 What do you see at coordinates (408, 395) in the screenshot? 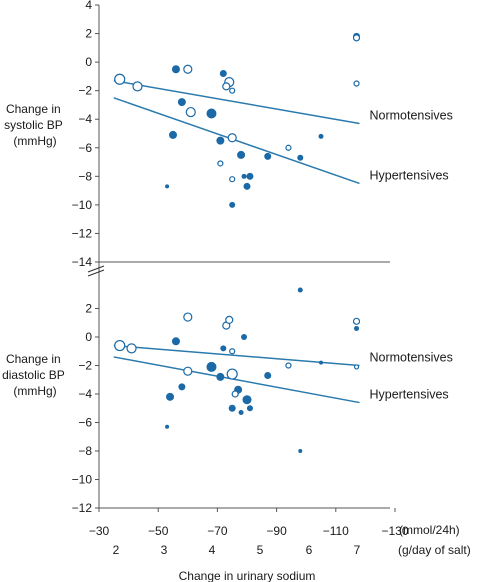
I see `series-label: Hypertensives` at bounding box center [408, 395].